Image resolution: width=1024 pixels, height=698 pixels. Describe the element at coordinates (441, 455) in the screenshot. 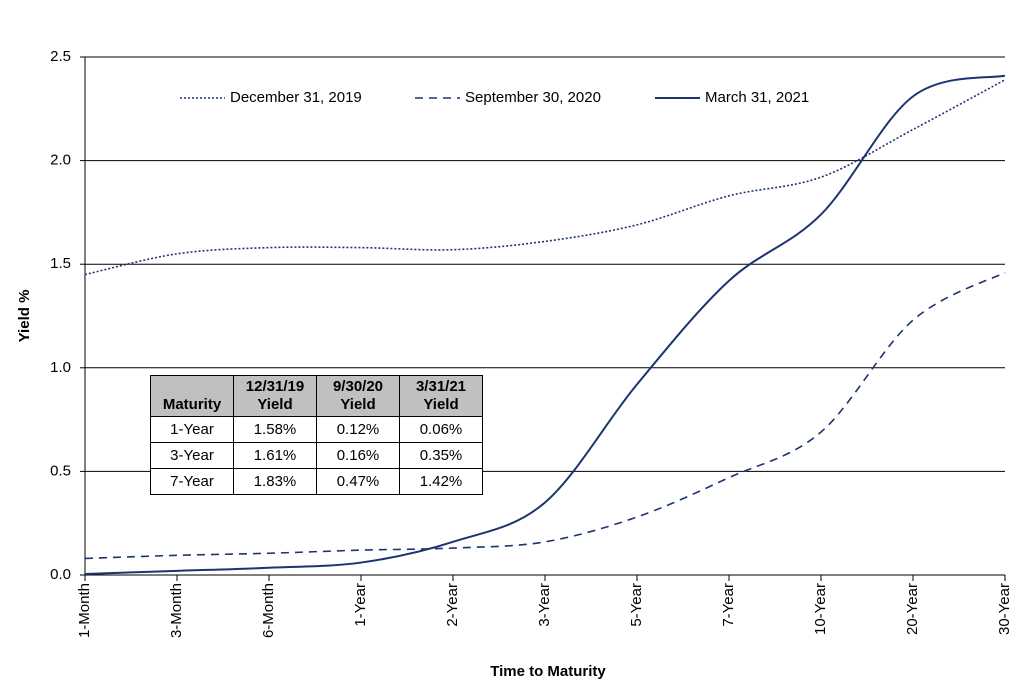

I see `table-cell: 0.35%` at that location.